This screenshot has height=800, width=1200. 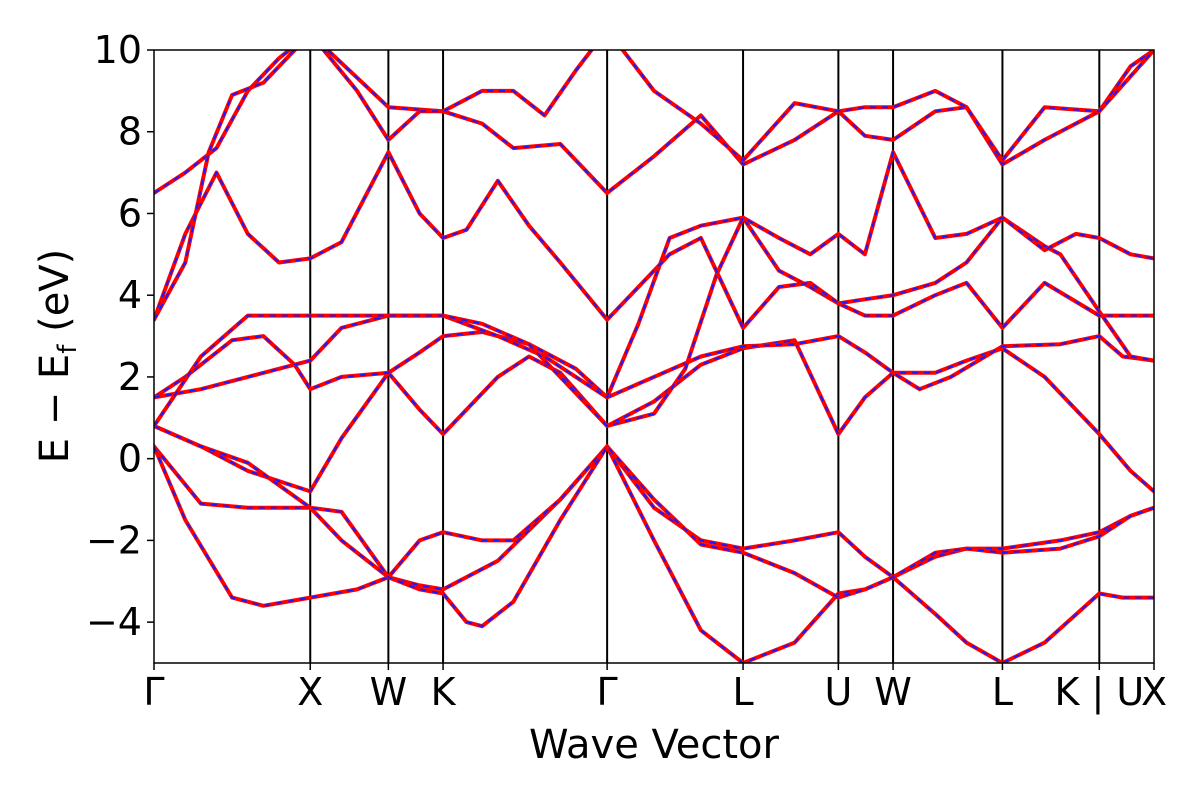 I want to click on y-tick-label: −4, so click(x=114, y=622).